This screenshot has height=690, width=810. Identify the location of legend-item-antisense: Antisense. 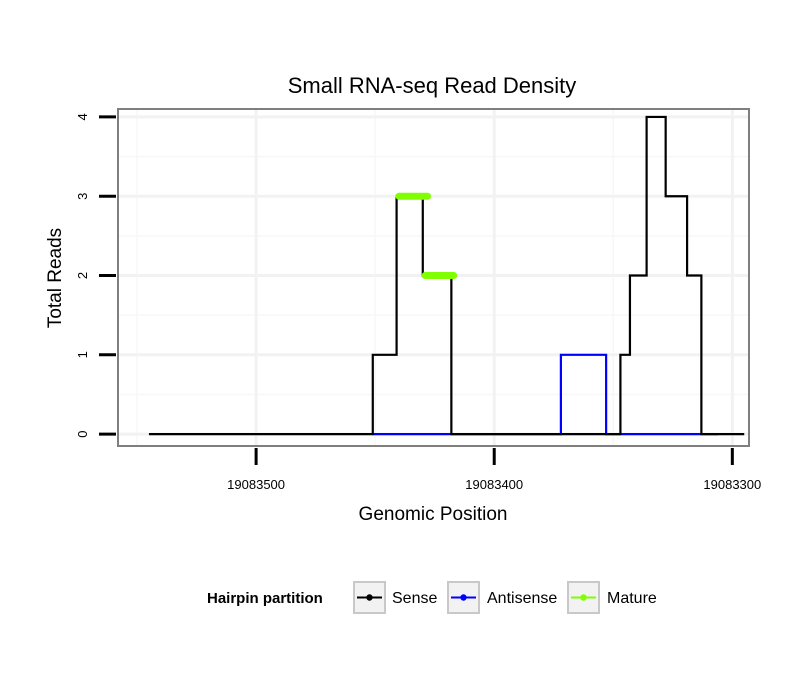
(502, 597).